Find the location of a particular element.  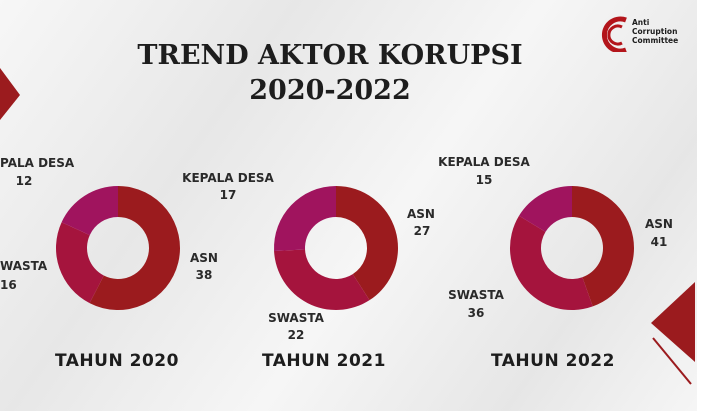

logo-text: Anti Corruption Committee is located at coordinates (655, 31).